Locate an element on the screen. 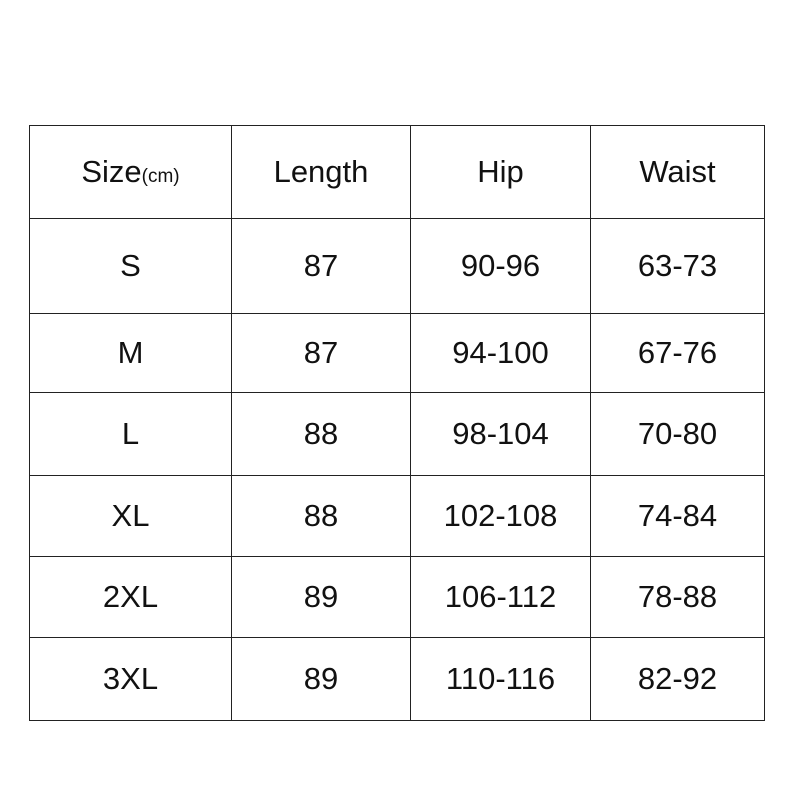  cell-hip: 94-100 is located at coordinates (500, 353).